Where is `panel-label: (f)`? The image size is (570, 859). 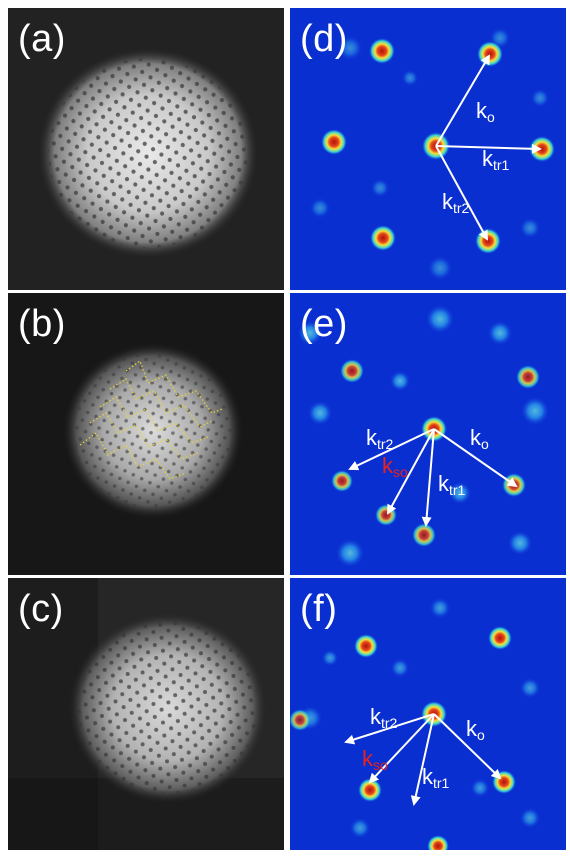
panel-label: (f) is located at coordinates (319, 609).